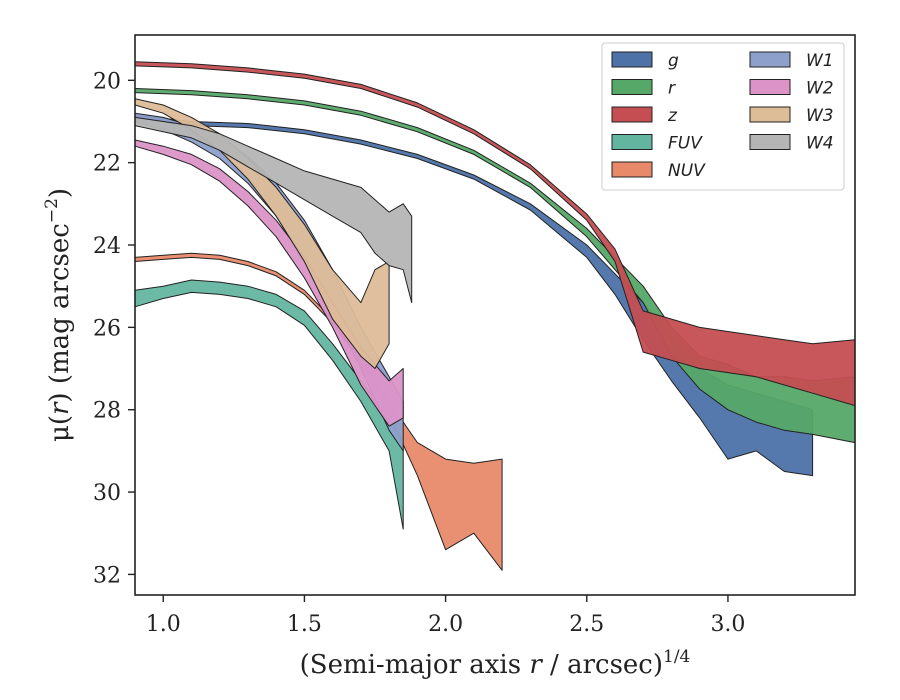  Describe the element at coordinates (672, 89) in the screenshot. I see `legend-label-r: r` at that location.